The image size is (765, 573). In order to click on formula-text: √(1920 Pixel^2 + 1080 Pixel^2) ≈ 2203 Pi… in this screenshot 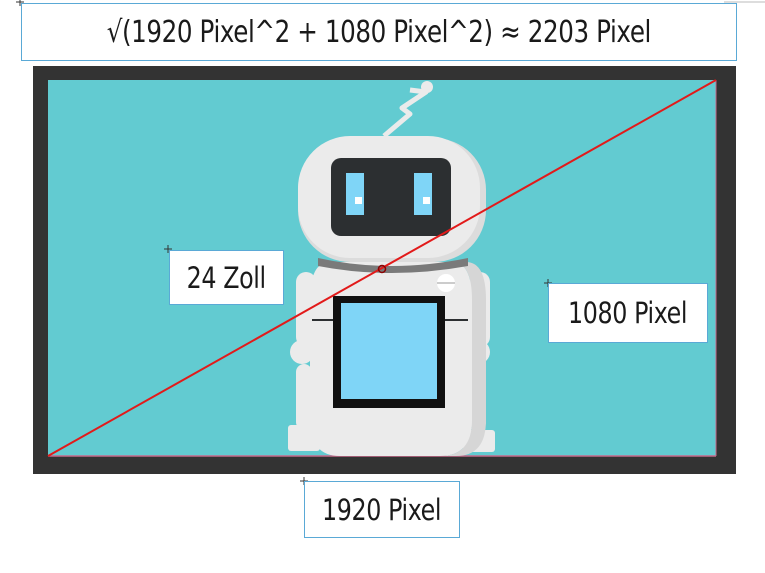, I will do `click(379, 32)`.